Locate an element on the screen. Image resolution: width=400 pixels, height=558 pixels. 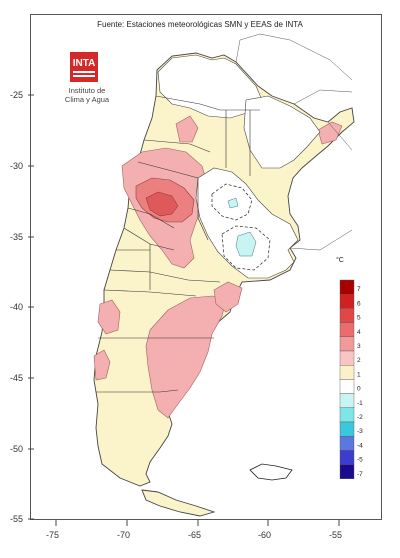
lat-label: -40 is located at coordinates (16, 307).